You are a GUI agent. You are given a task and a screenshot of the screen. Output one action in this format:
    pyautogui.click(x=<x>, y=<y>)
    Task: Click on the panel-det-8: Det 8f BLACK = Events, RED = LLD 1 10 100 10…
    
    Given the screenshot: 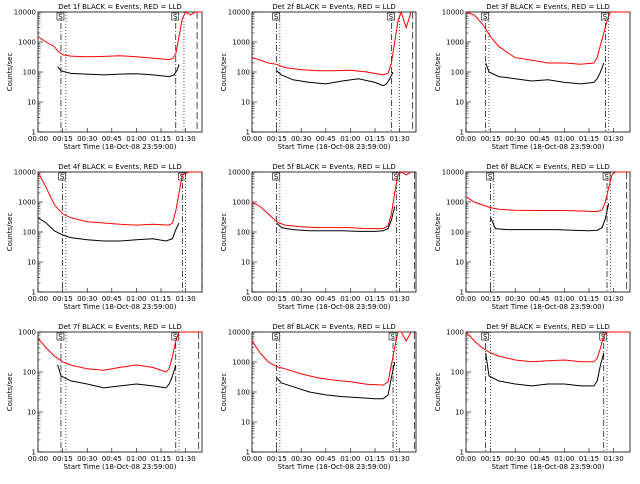 What is the action you would take?
    pyautogui.click(x=318, y=397)
    